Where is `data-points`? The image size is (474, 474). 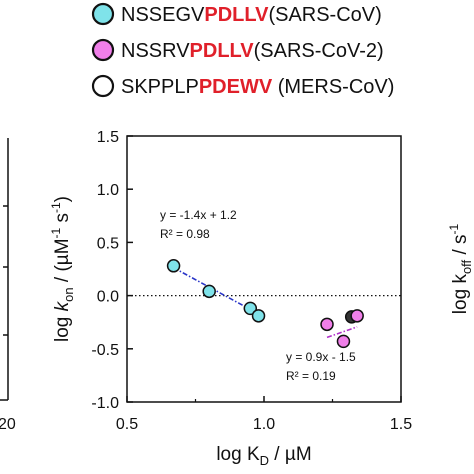
data-points is located at coordinates (265, 304).